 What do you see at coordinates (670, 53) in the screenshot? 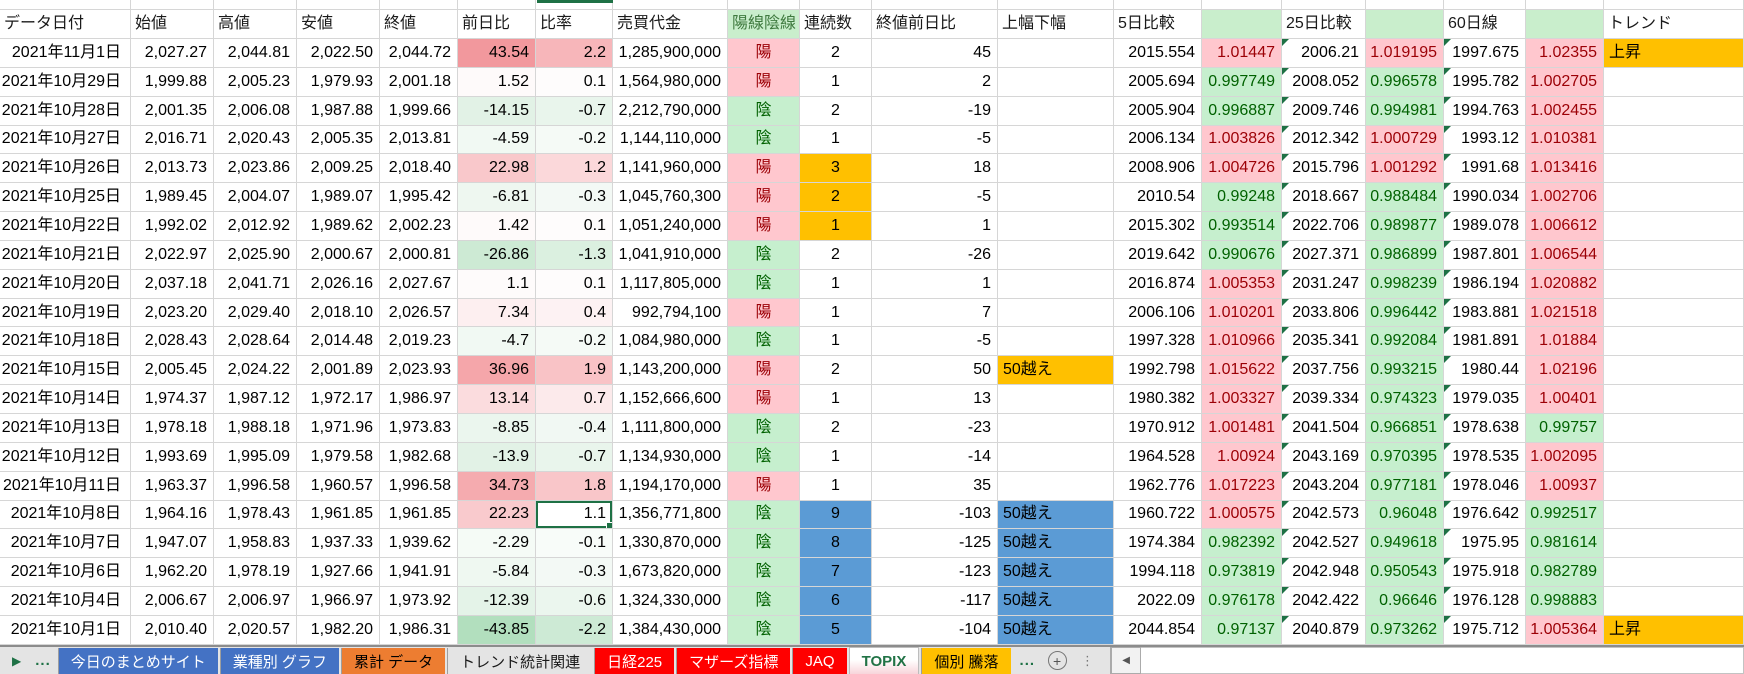
I see `cell-value: 1,285,900,000` at bounding box center [670, 53].